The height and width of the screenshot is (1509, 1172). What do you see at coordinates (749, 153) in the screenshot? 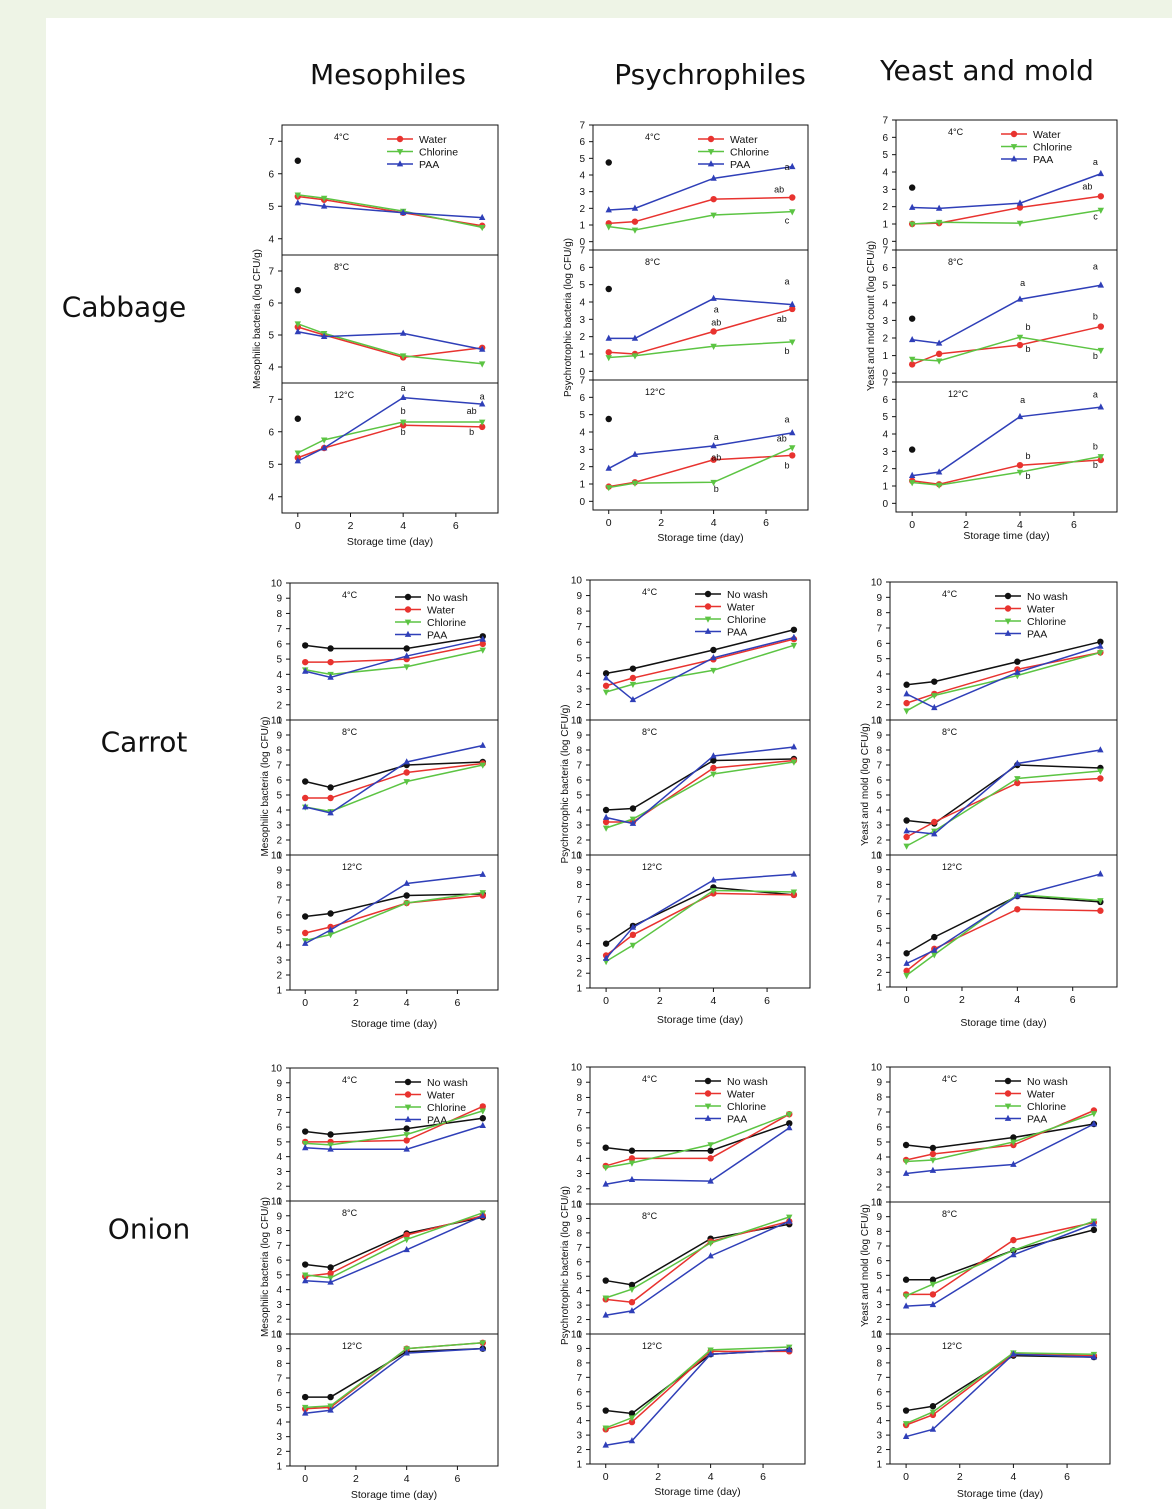
I see `legend-label: Chlorine` at bounding box center [749, 153].